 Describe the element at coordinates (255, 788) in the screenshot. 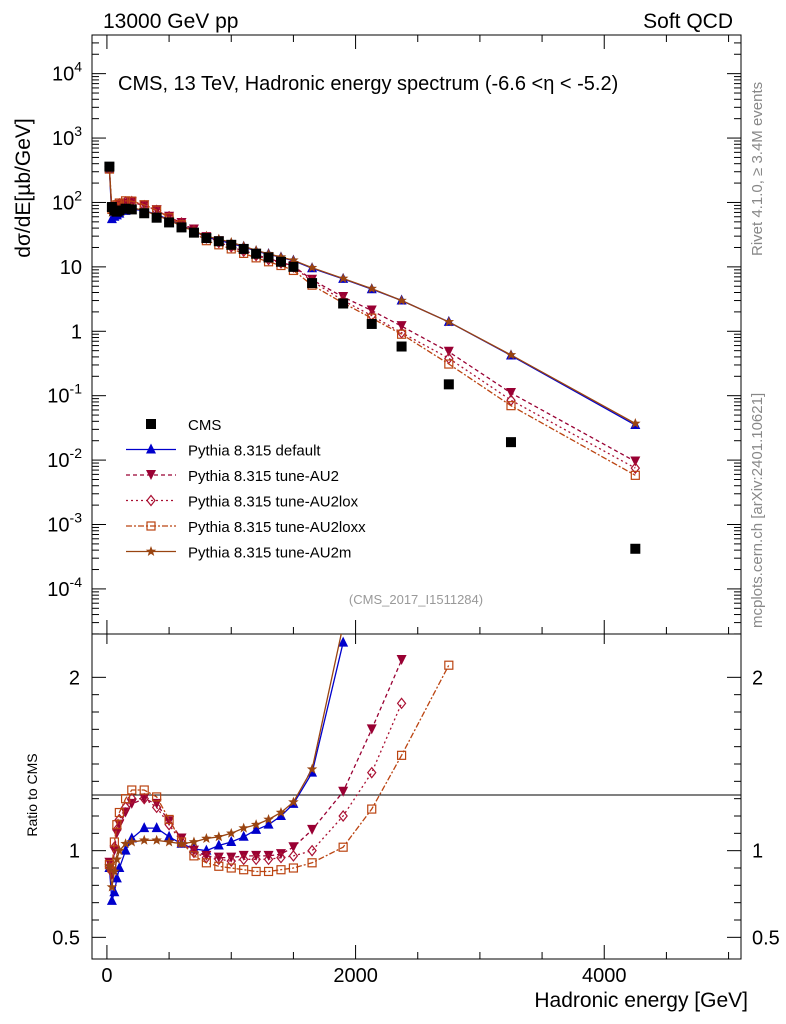

I see `ratio-line-au2lox` at that location.